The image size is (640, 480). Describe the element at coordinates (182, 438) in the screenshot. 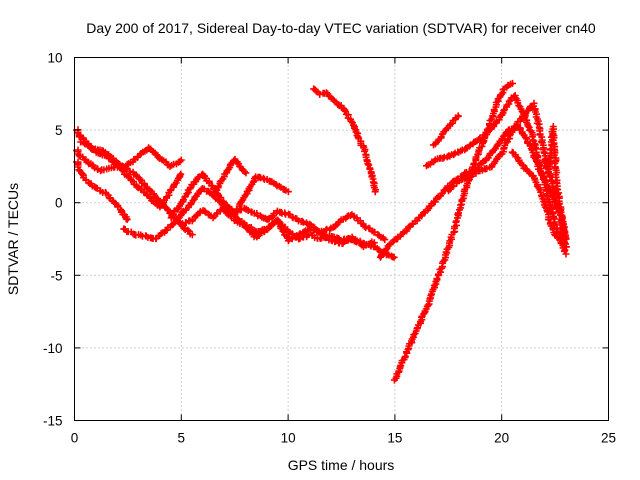

I see `x-tick-label: 5` at that location.